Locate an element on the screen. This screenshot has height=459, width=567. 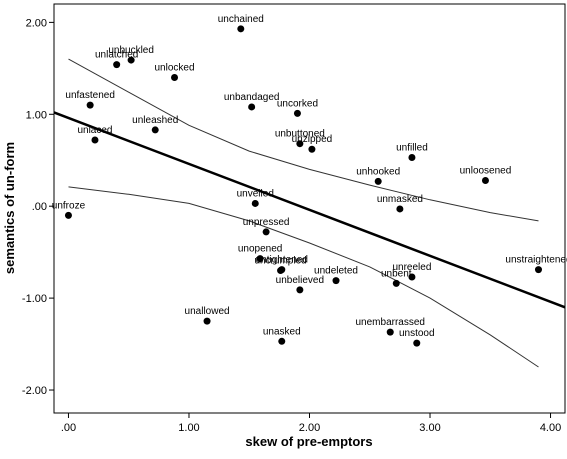
point-label: unloosened is located at coordinates (486, 170).